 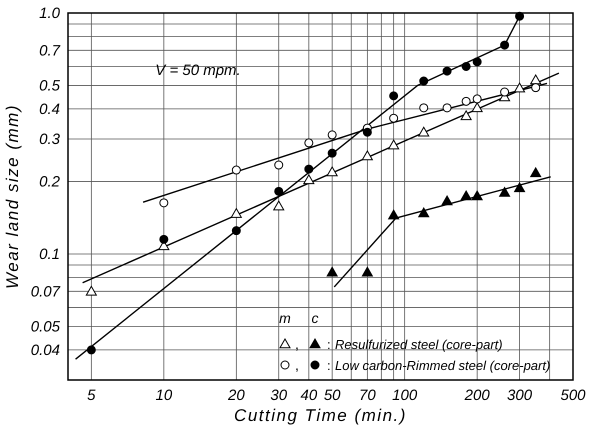 I want to click on x-tick-label: 20, so click(x=236, y=395).